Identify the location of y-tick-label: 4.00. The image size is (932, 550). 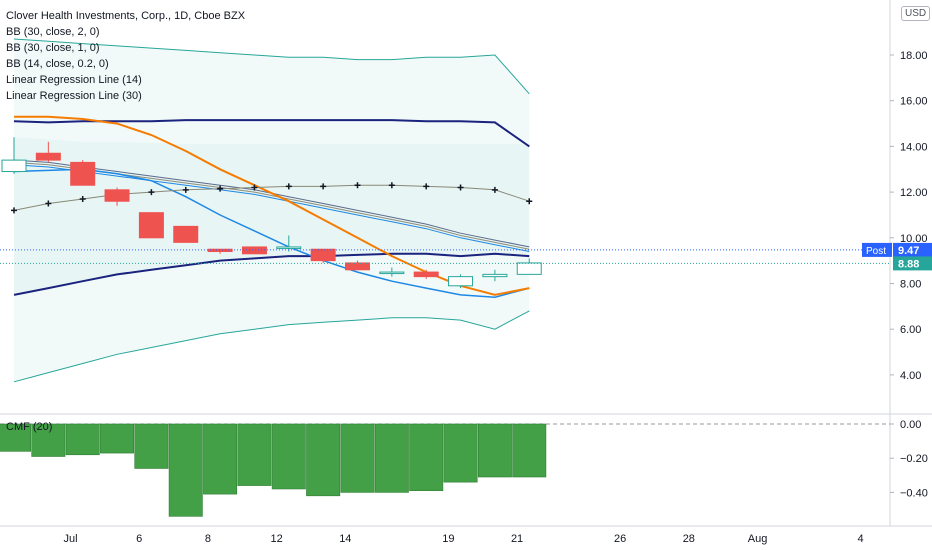
(910, 376).